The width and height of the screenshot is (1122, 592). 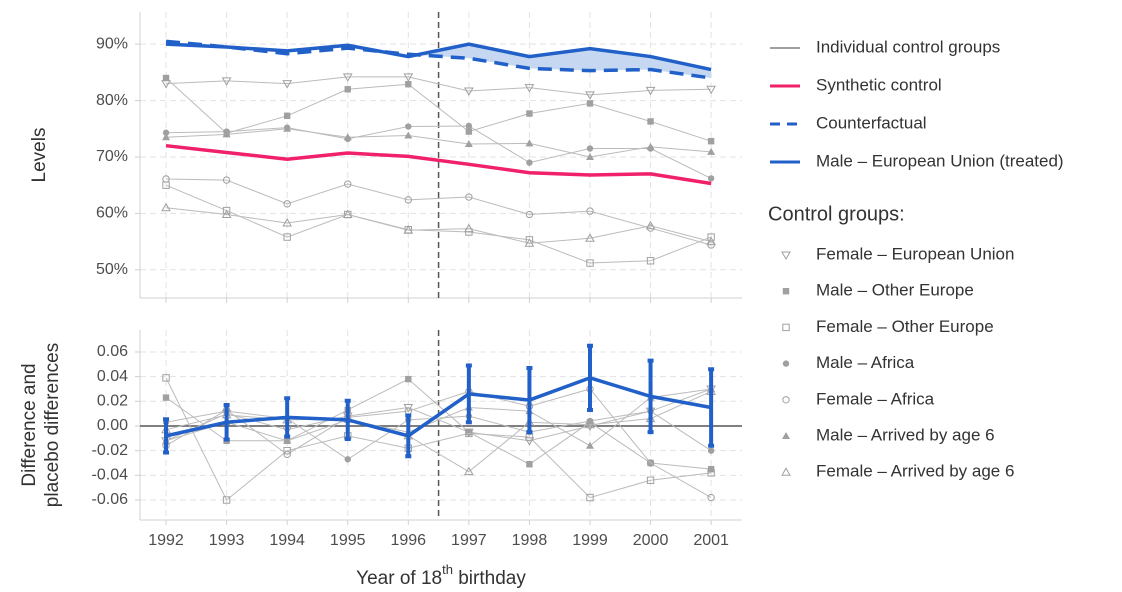 What do you see at coordinates (489, 578) in the screenshot?
I see `x-axis-title-suffix: birthday` at bounding box center [489, 578].